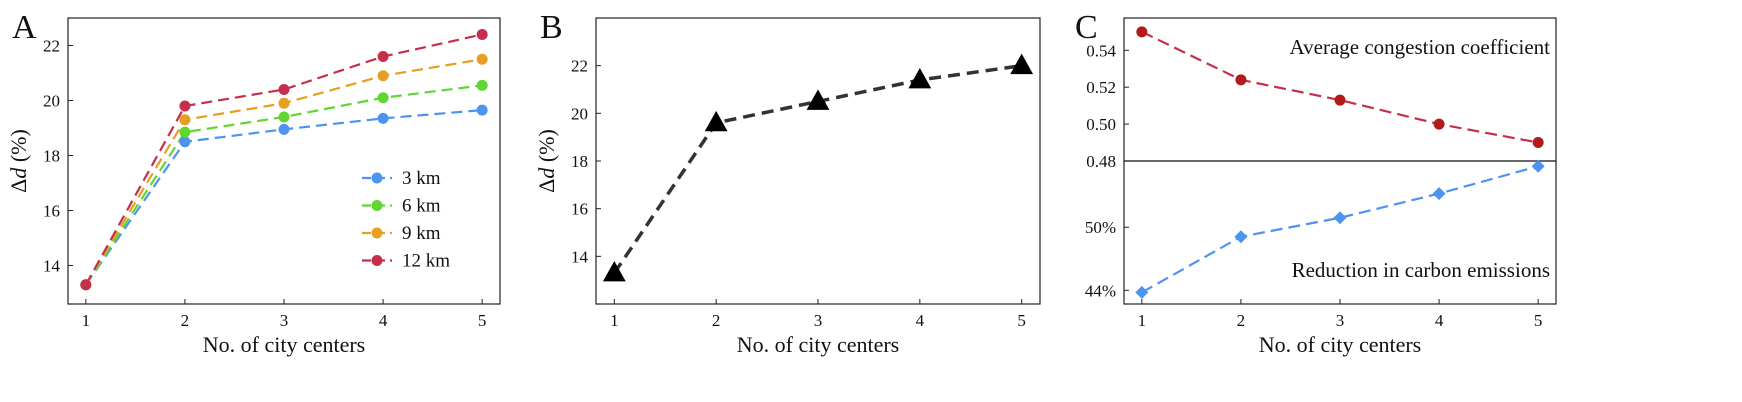  I want to click on a-xtick-label: 5, so click(482, 320).